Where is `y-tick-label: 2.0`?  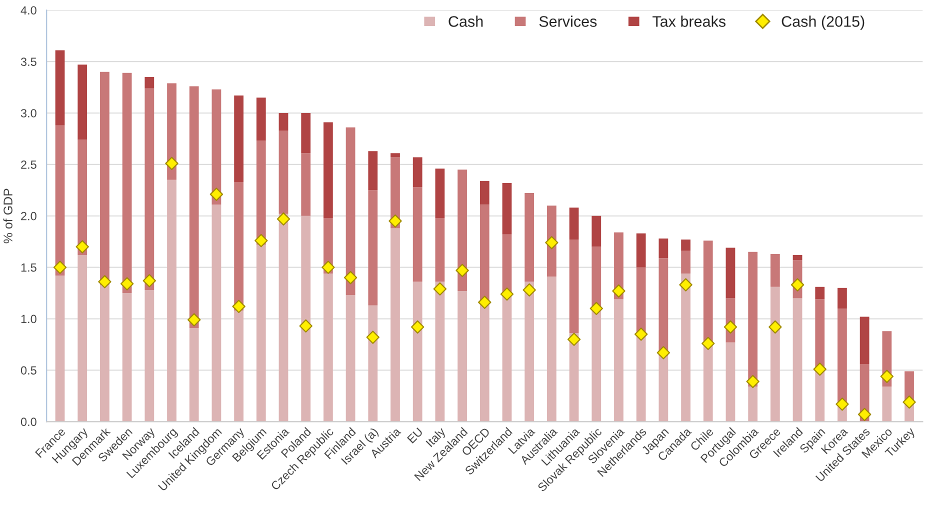
y-tick-label: 2.0 is located at coordinates (28, 216).